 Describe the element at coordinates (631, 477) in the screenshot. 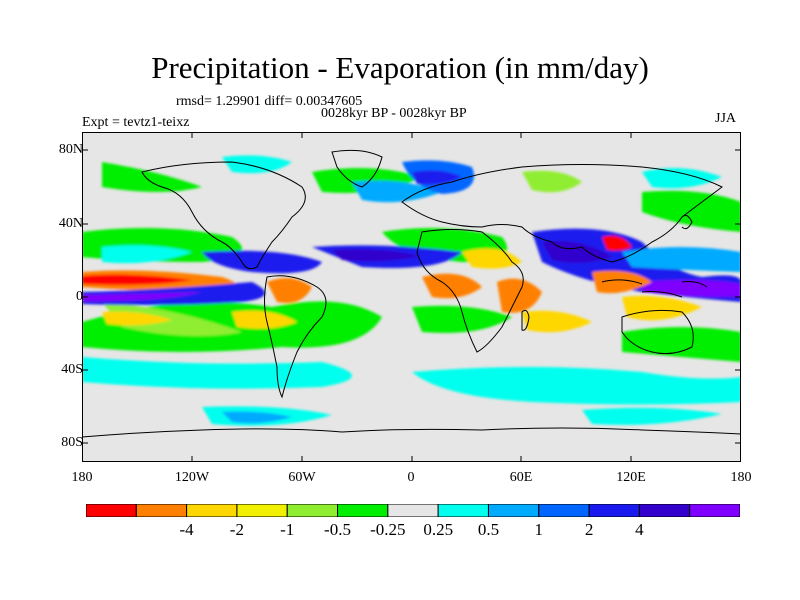

I see `lon-label-120e: 120E` at that location.